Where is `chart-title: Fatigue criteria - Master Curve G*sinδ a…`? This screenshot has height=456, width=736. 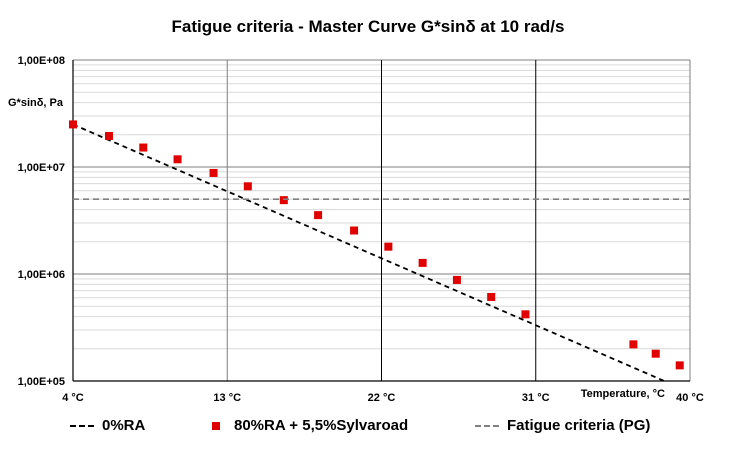 chart-title: Fatigue criteria - Master Curve G*sinδ a… is located at coordinates (368, 26).